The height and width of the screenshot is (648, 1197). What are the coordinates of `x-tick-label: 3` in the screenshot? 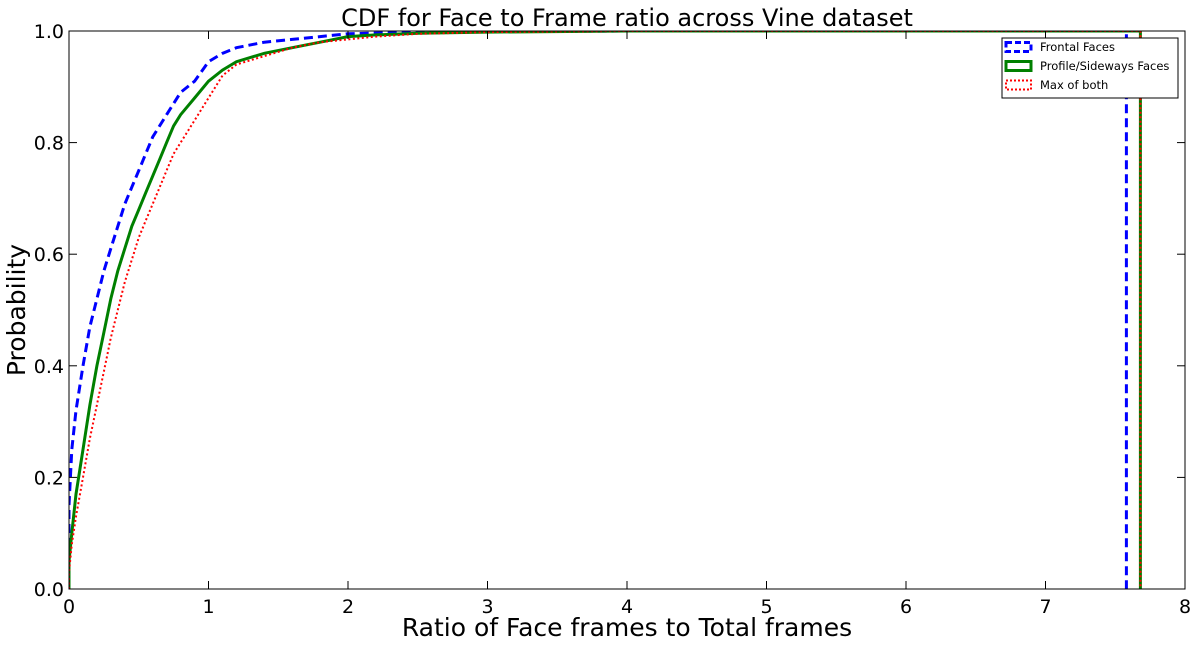 It's located at (487, 607).